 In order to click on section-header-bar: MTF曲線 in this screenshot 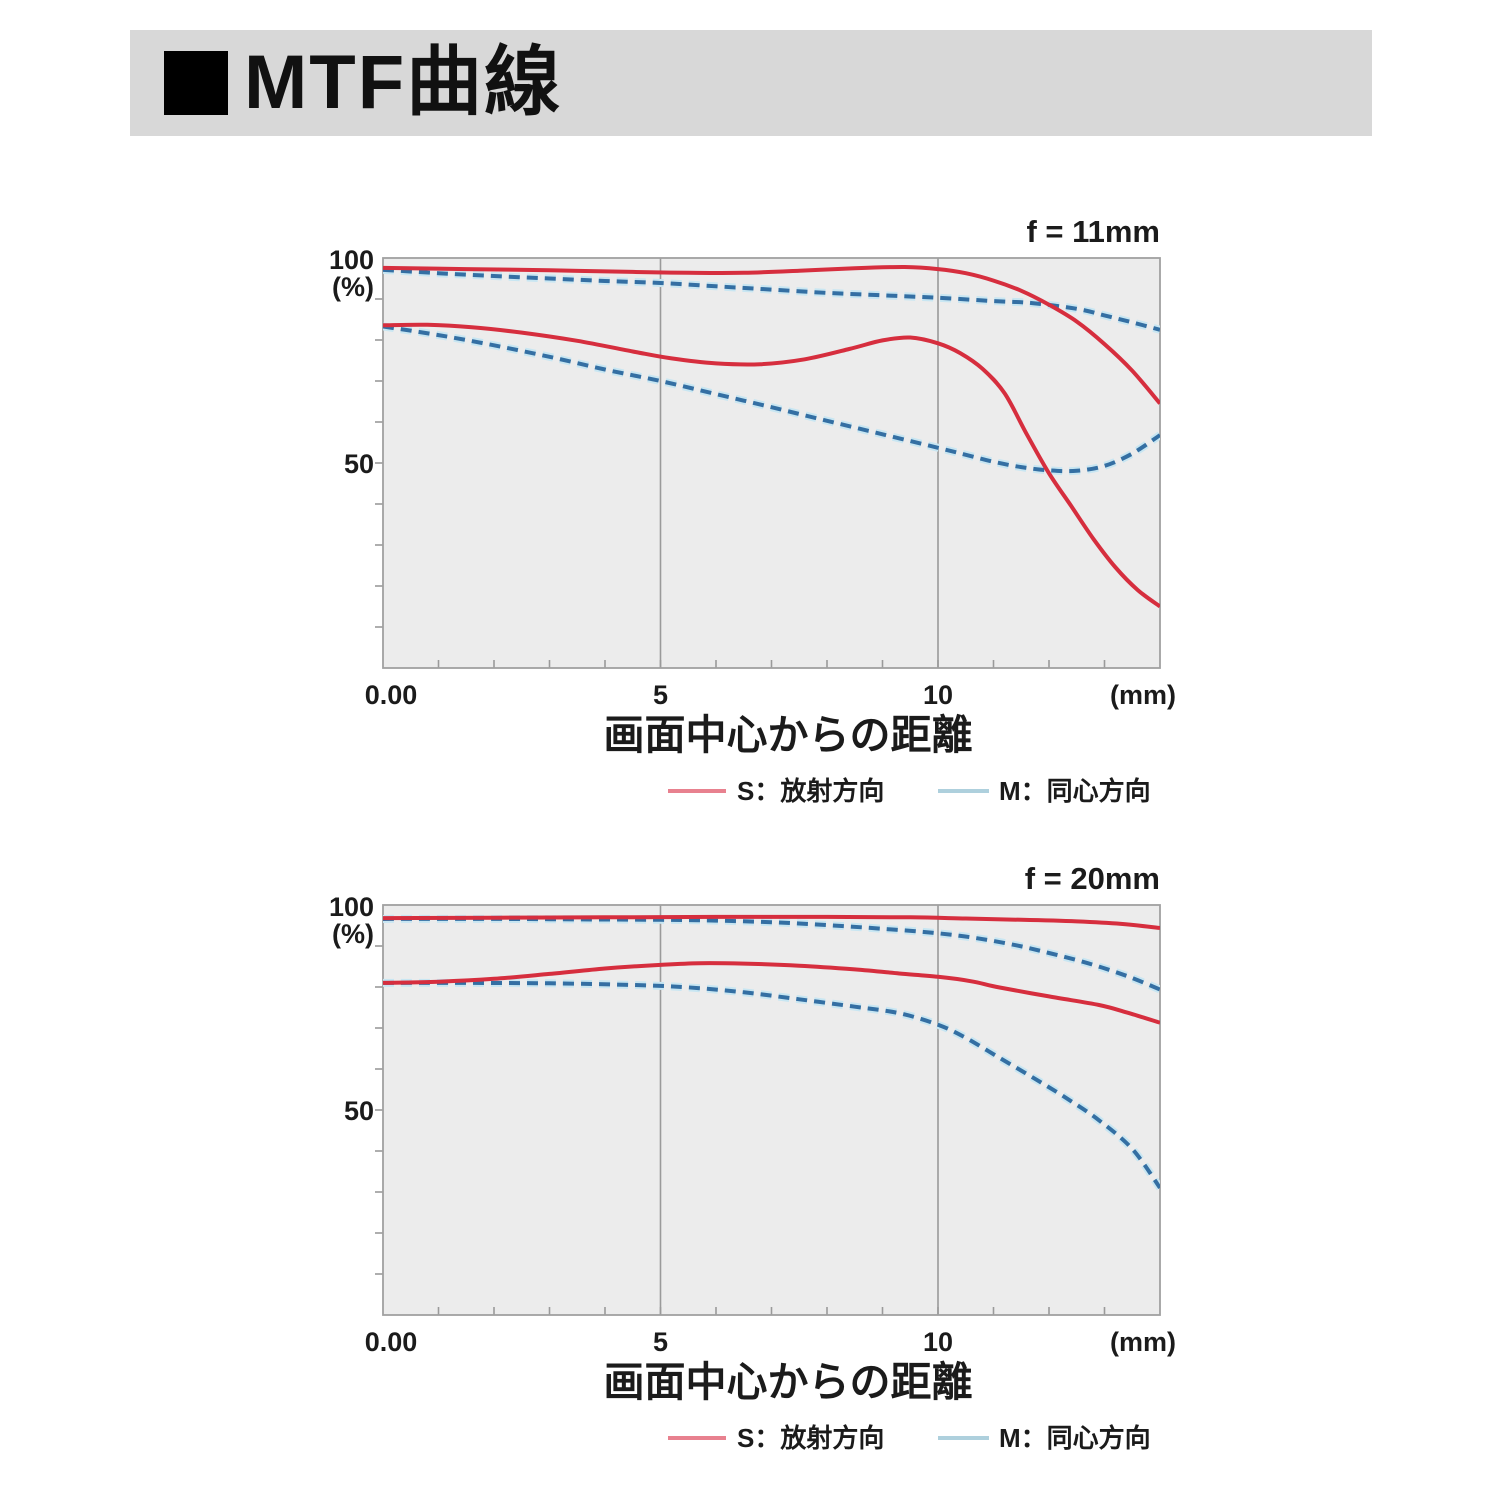, I will do `click(751, 83)`.